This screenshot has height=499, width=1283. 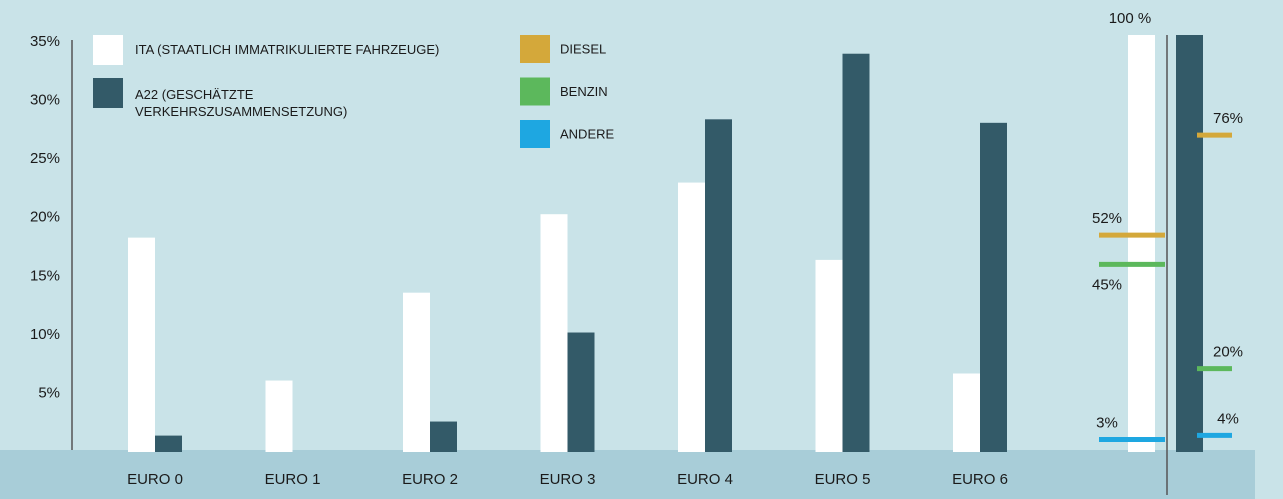 I want to click on legend-label: DIESEL, so click(x=583, y=48).